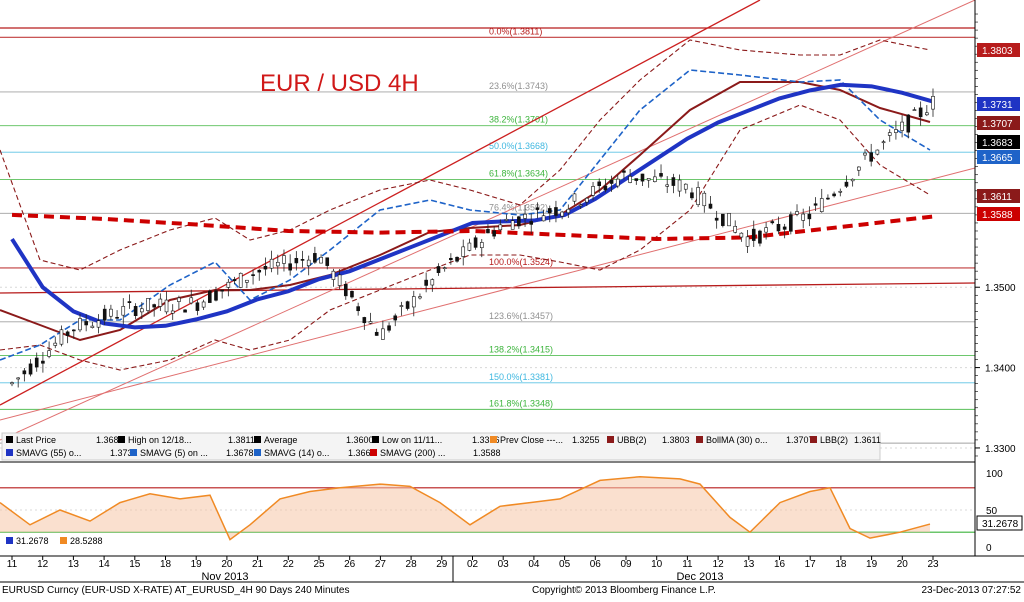 This screenshot has width=1024, height=602. Describe the element at coordinates (441, 446) in the screenshot. I see `legend-box` at that location.